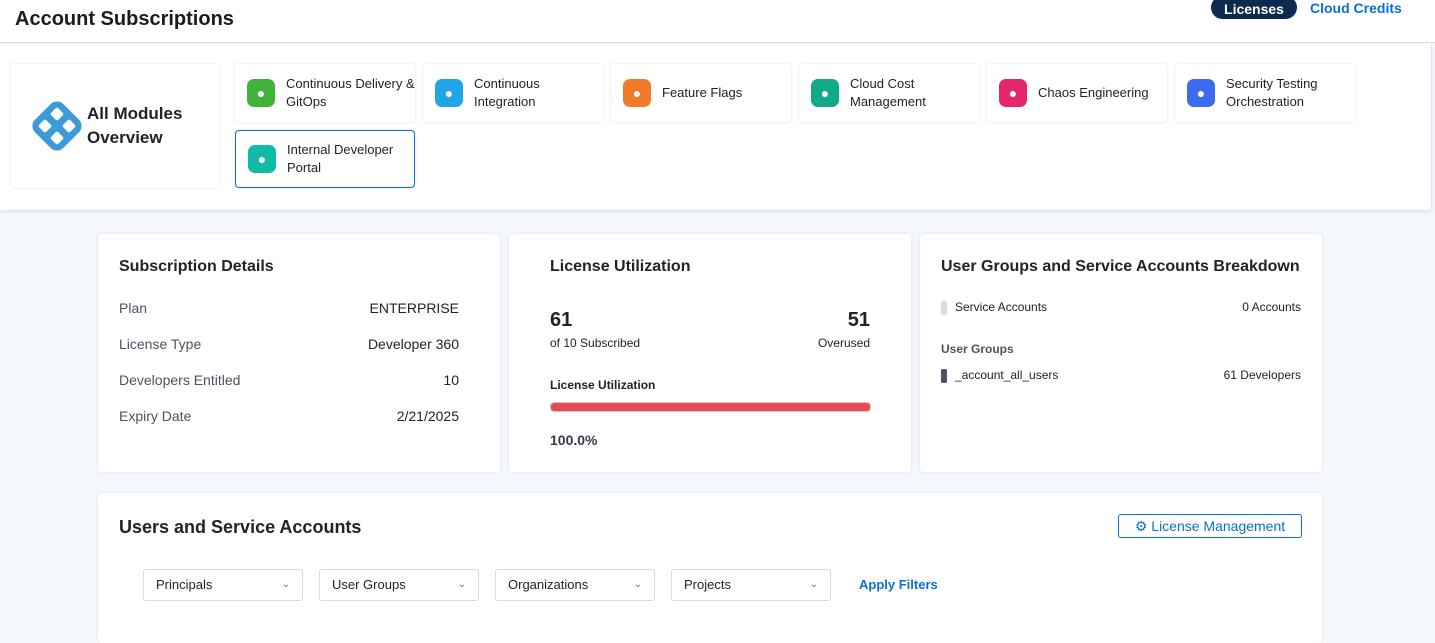 This screenshot has width=1435, height=643. What do you see at coordinates (223, 585) in the screenshot?
I see `filter-dropdown: Principals ⌄` at bounding box center [223, 585].